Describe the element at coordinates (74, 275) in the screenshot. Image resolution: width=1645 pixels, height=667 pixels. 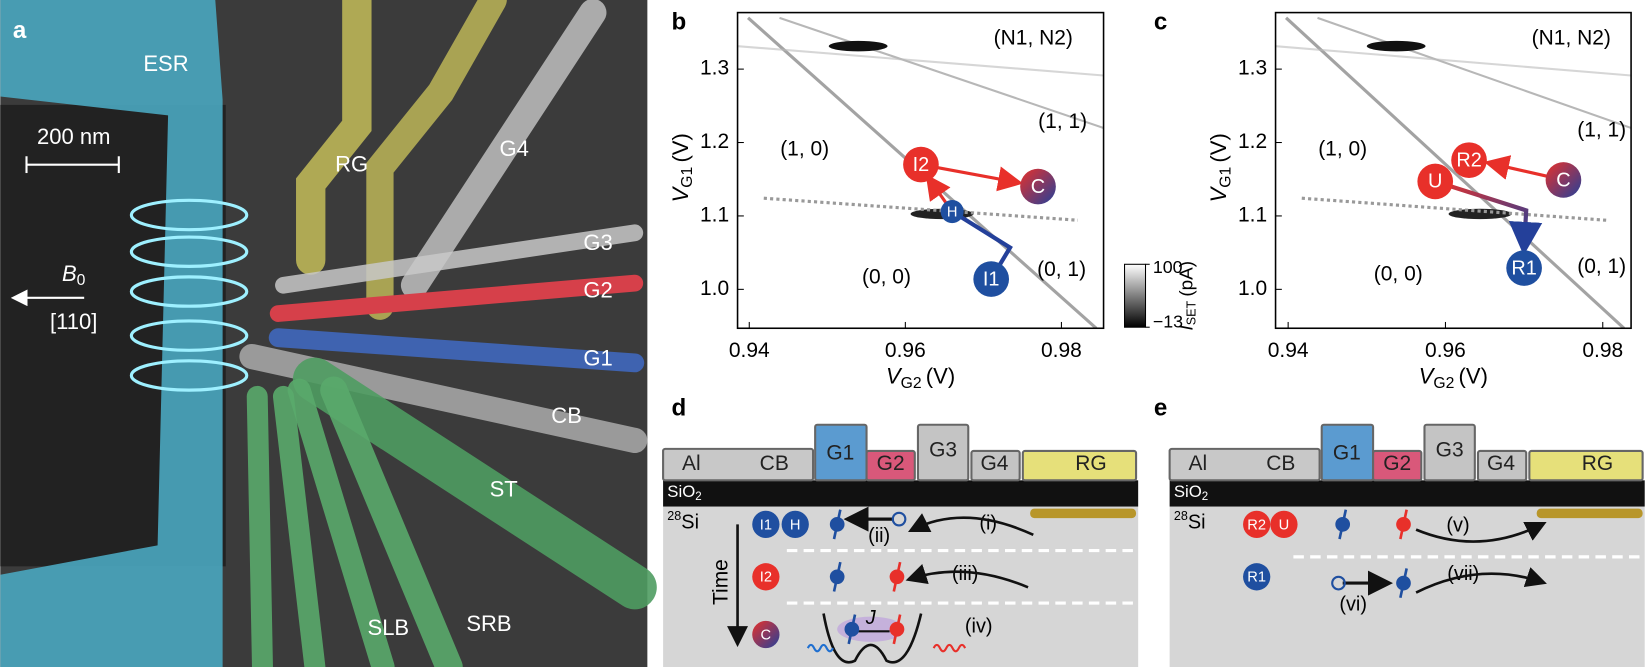
I see `field-label: B0` at that location.